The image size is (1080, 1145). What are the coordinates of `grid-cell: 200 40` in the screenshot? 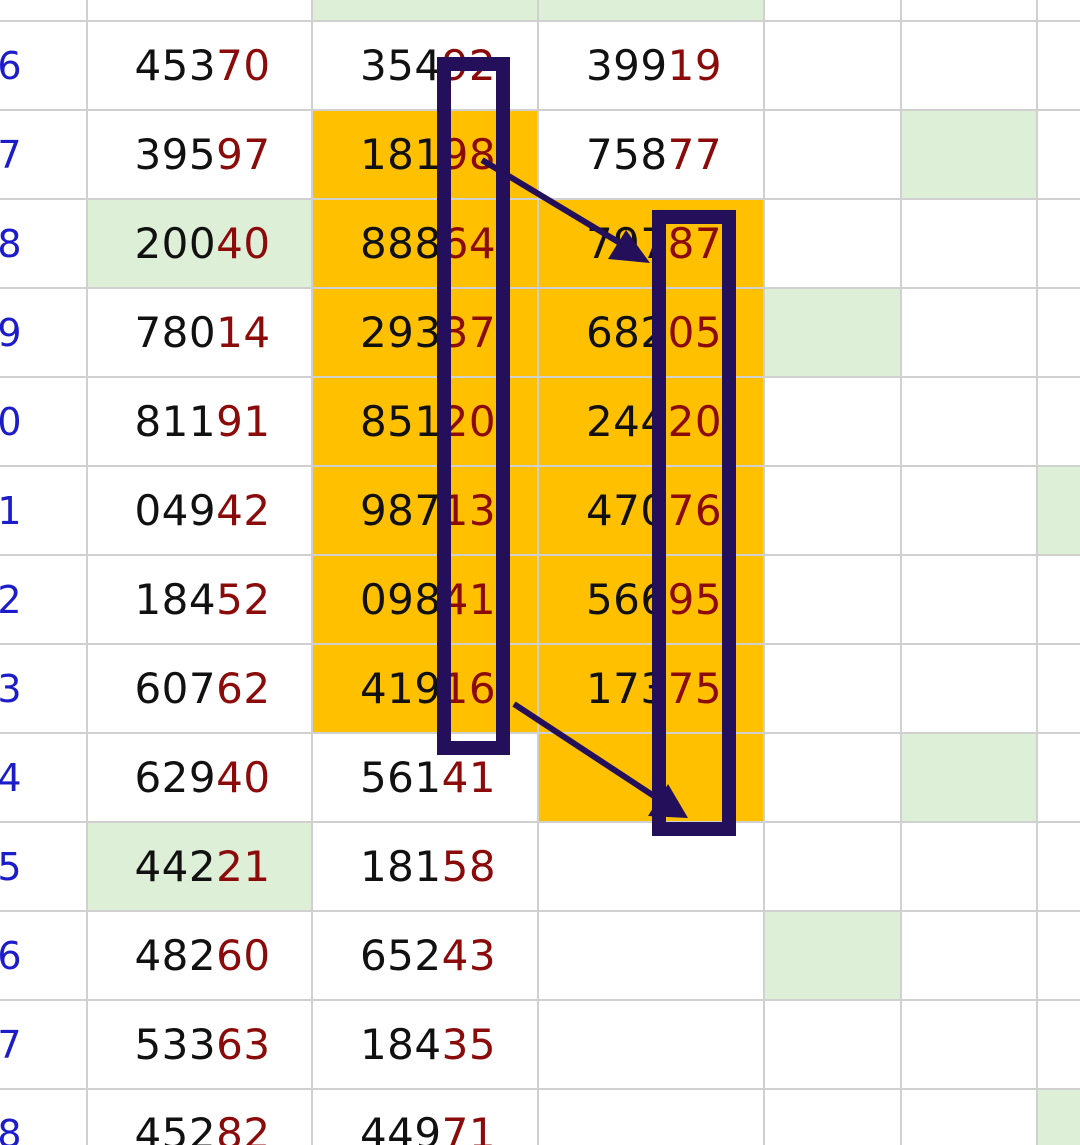 It's located at (200, 244).